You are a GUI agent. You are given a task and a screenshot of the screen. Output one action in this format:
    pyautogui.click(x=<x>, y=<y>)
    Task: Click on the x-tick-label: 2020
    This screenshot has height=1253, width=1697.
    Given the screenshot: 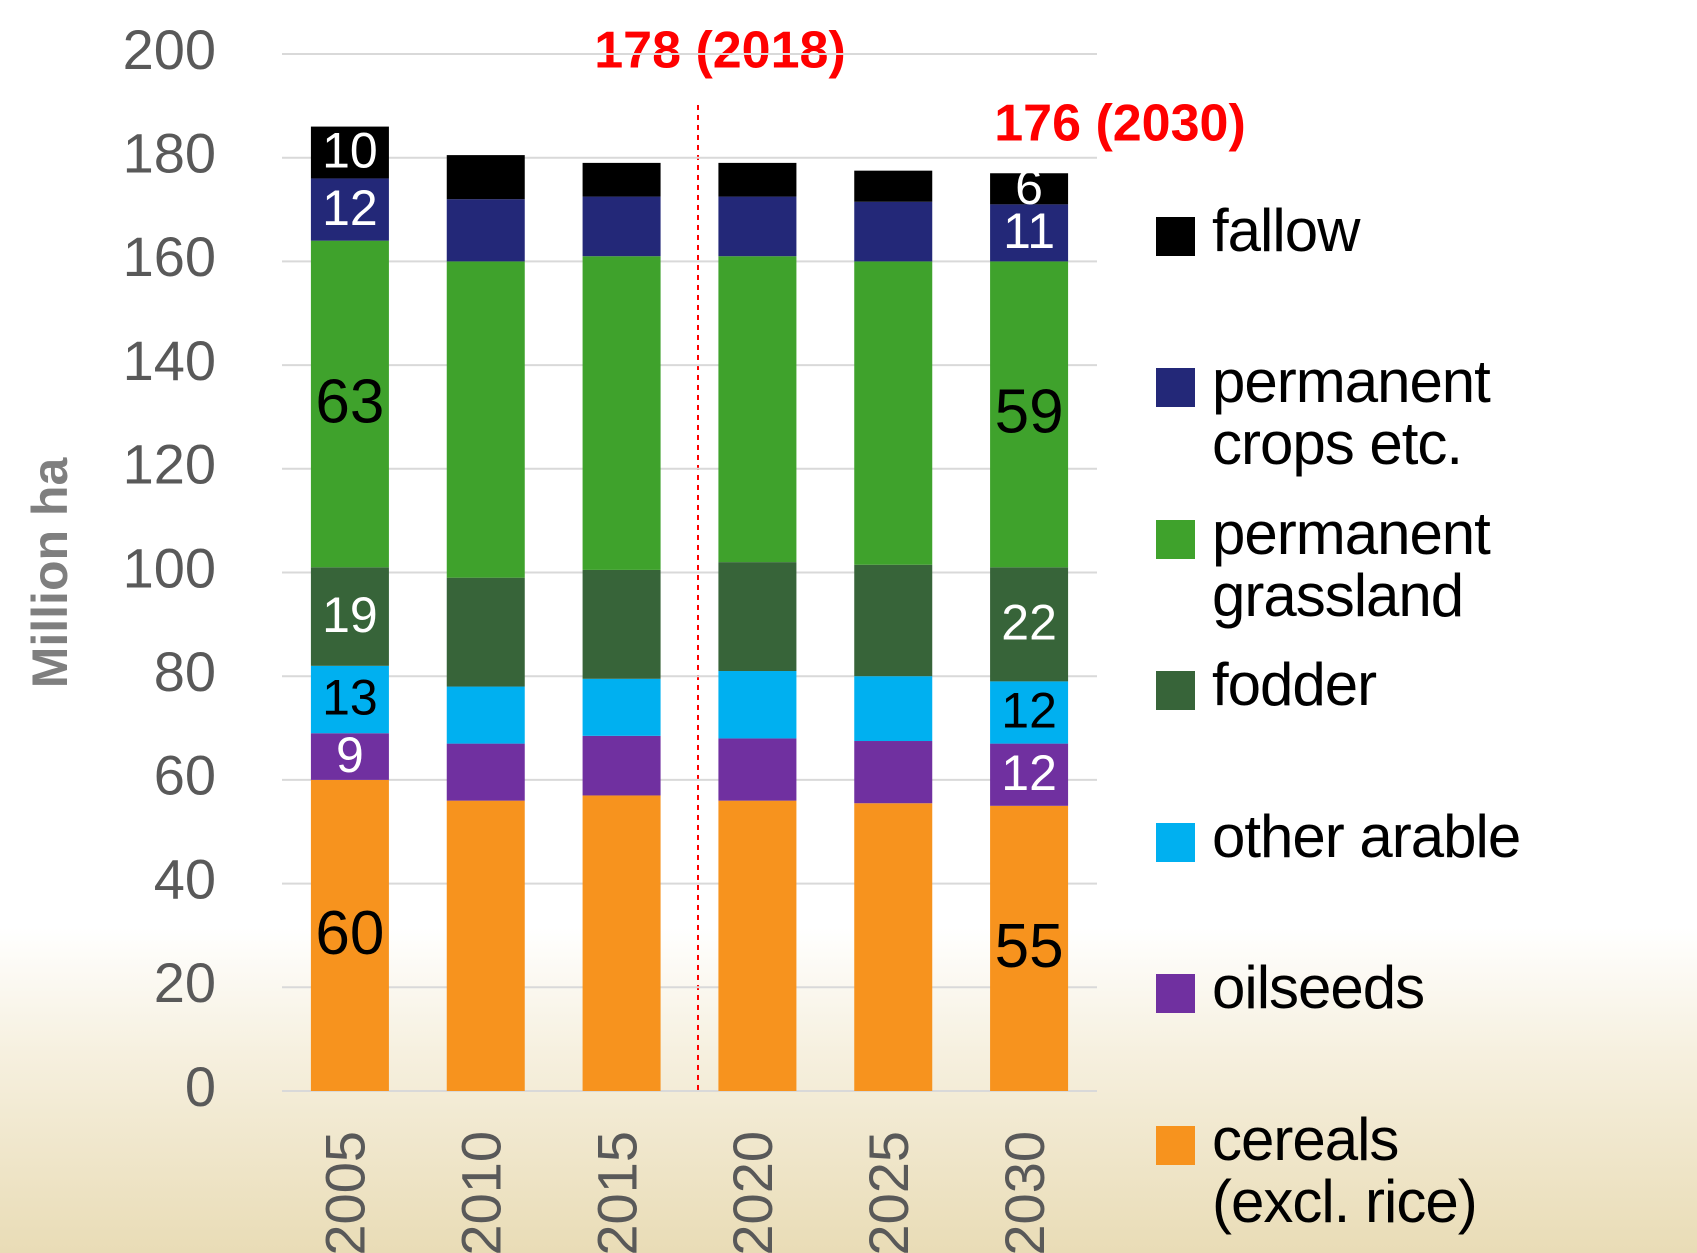 What is the action you would take?
    pyautogui.click(x=752, y=1192)
    